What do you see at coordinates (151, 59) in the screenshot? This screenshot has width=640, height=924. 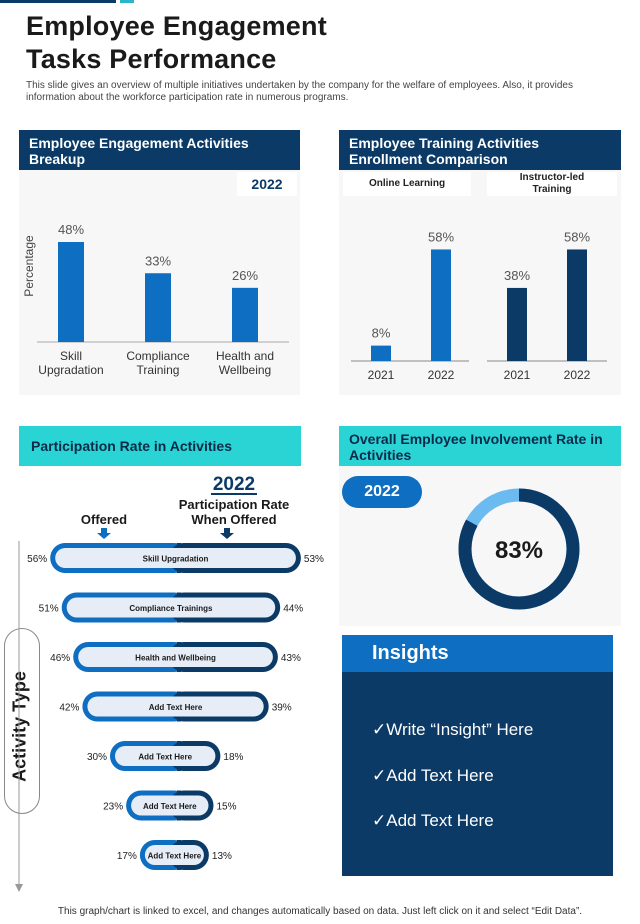 I see `page-title-line2: Tasks Performance` at bounding box center [151, 59].